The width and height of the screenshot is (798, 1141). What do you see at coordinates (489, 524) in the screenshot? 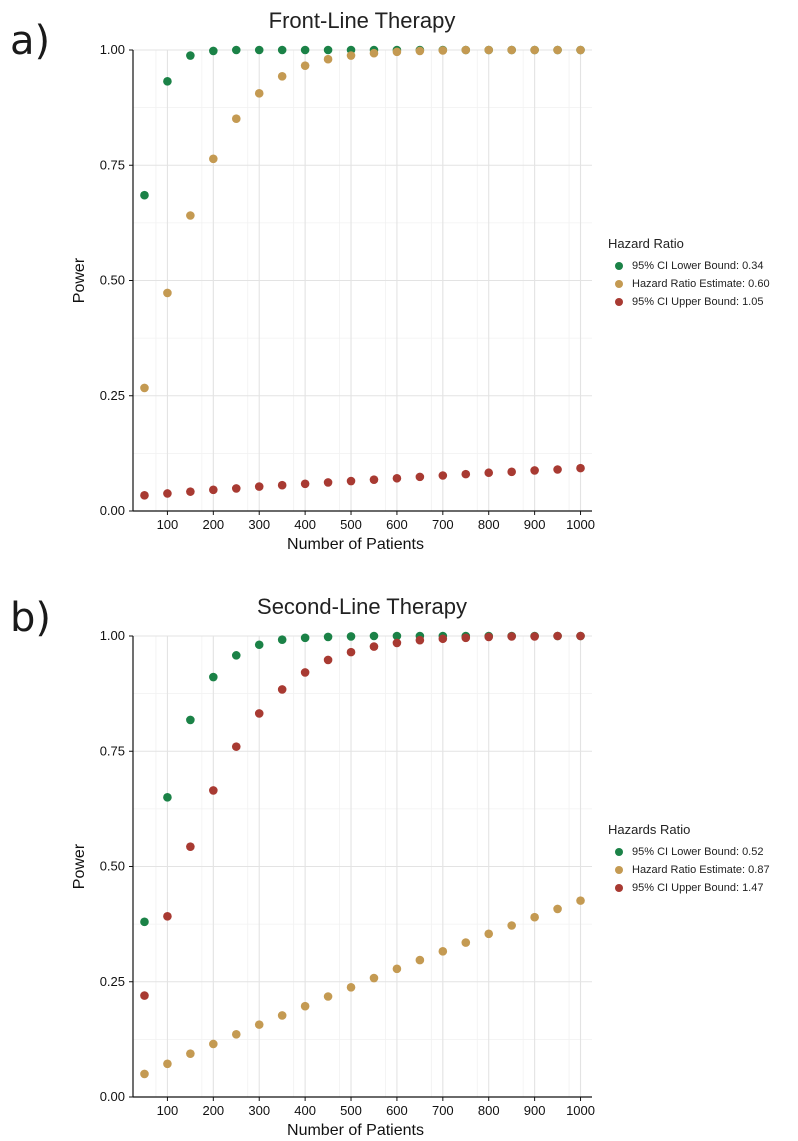
I see `x-tick-label: 800` at bounding box center [489, 524].